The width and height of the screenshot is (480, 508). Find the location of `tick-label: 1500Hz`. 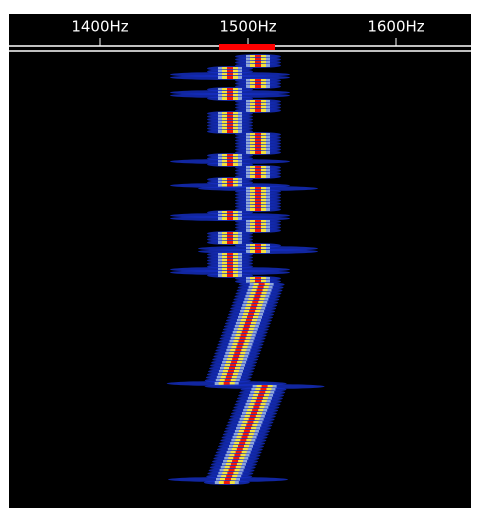

tick-label: 1500Hz is located at coordinates (247, 27).